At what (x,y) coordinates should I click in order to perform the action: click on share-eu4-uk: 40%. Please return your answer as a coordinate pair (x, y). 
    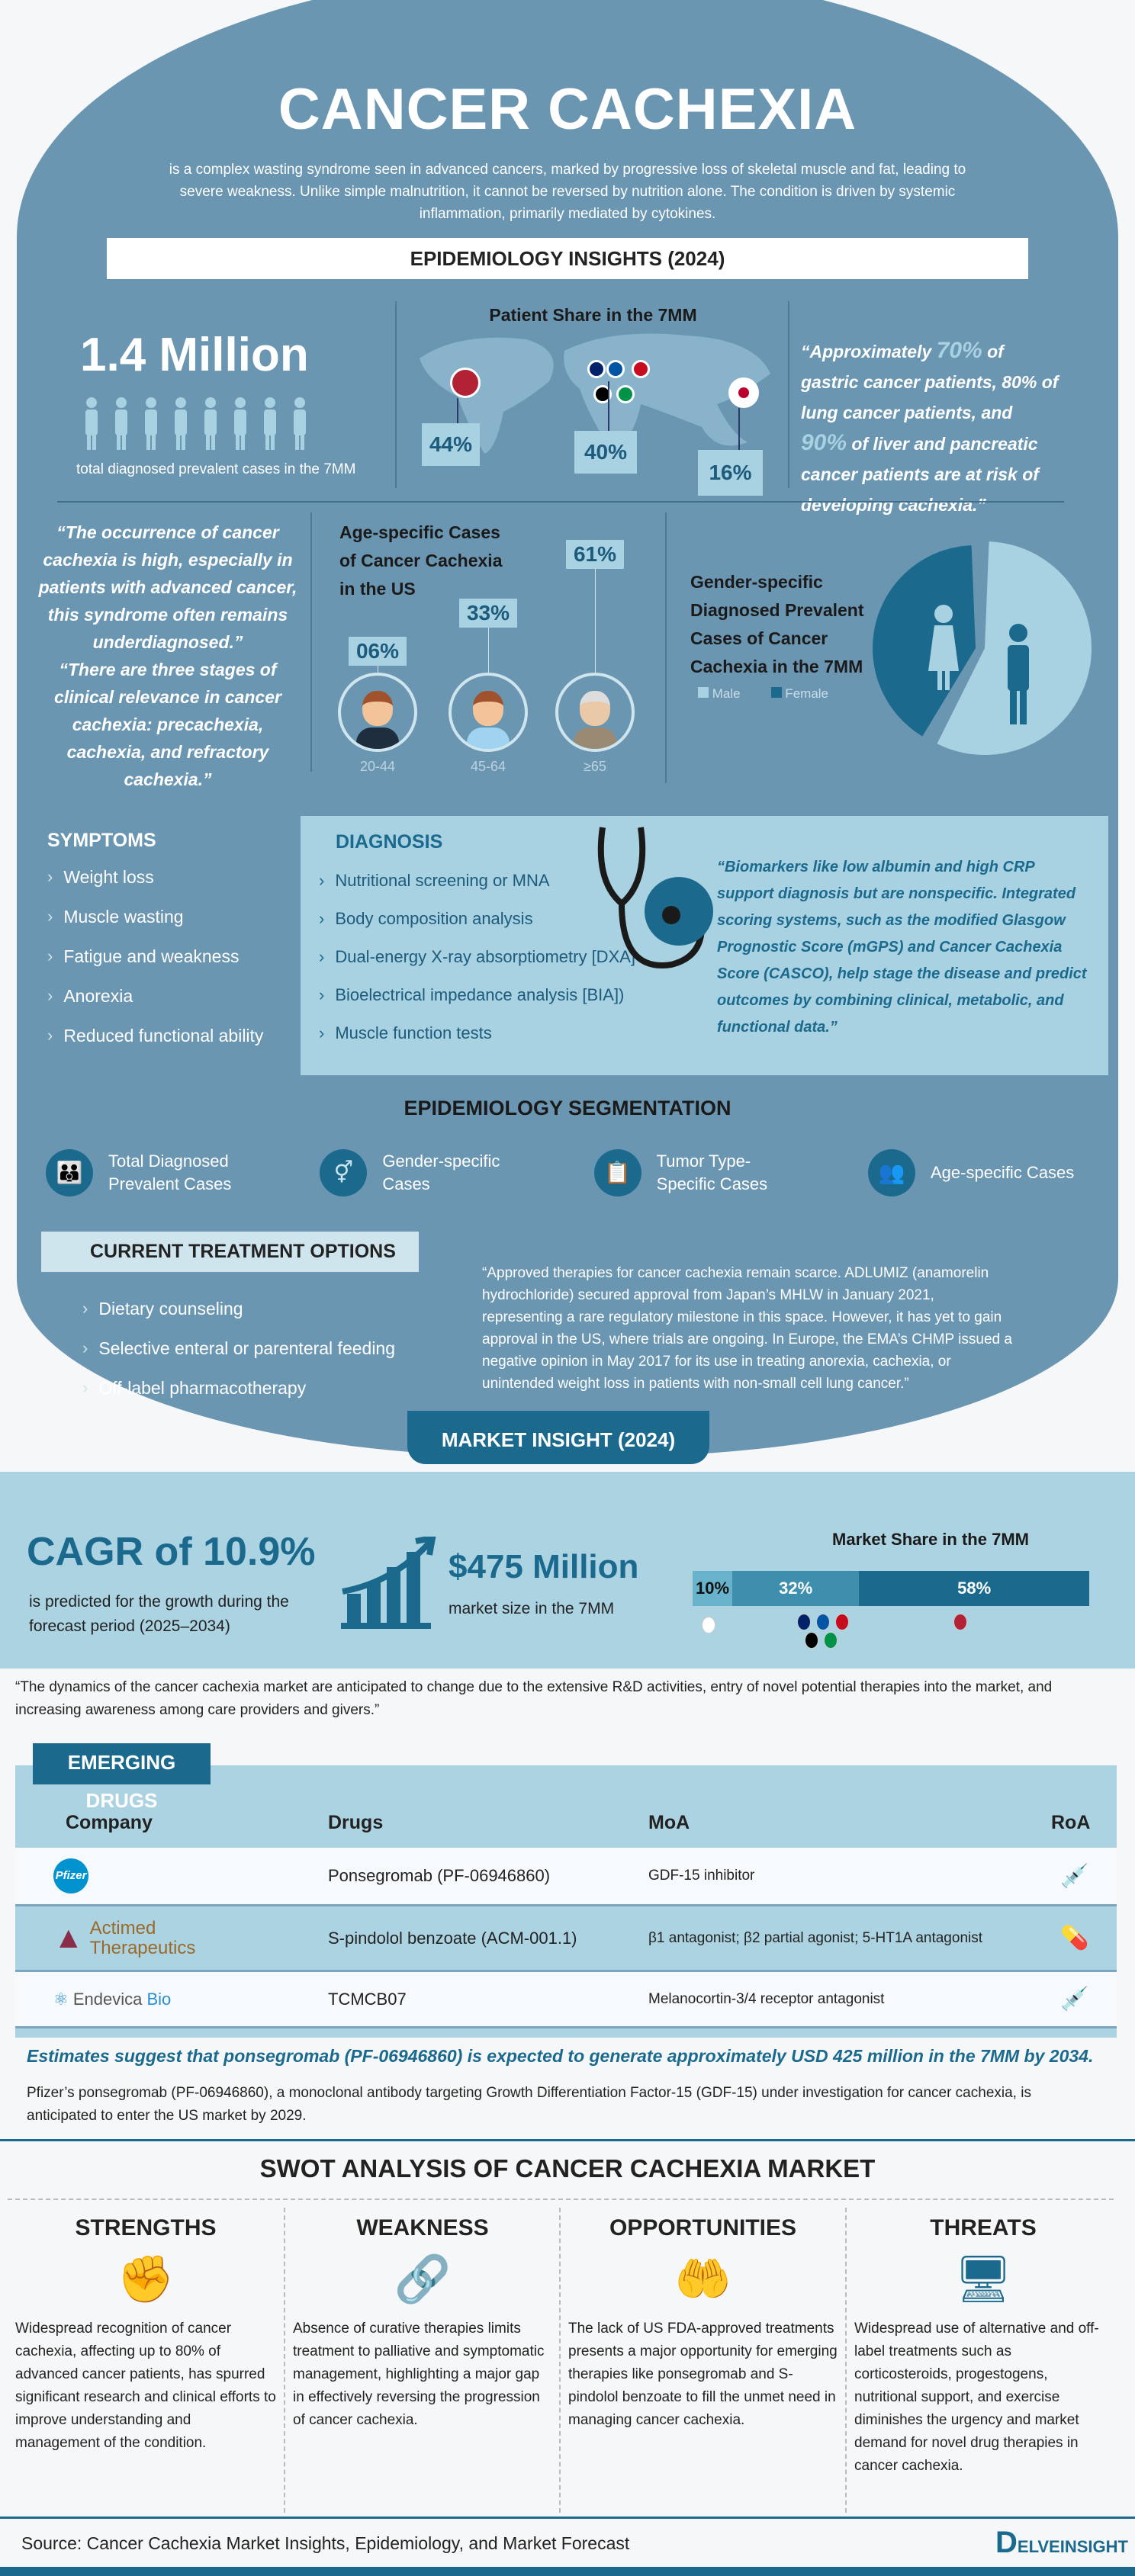
    Looking at the image, I should click on (606, 452).